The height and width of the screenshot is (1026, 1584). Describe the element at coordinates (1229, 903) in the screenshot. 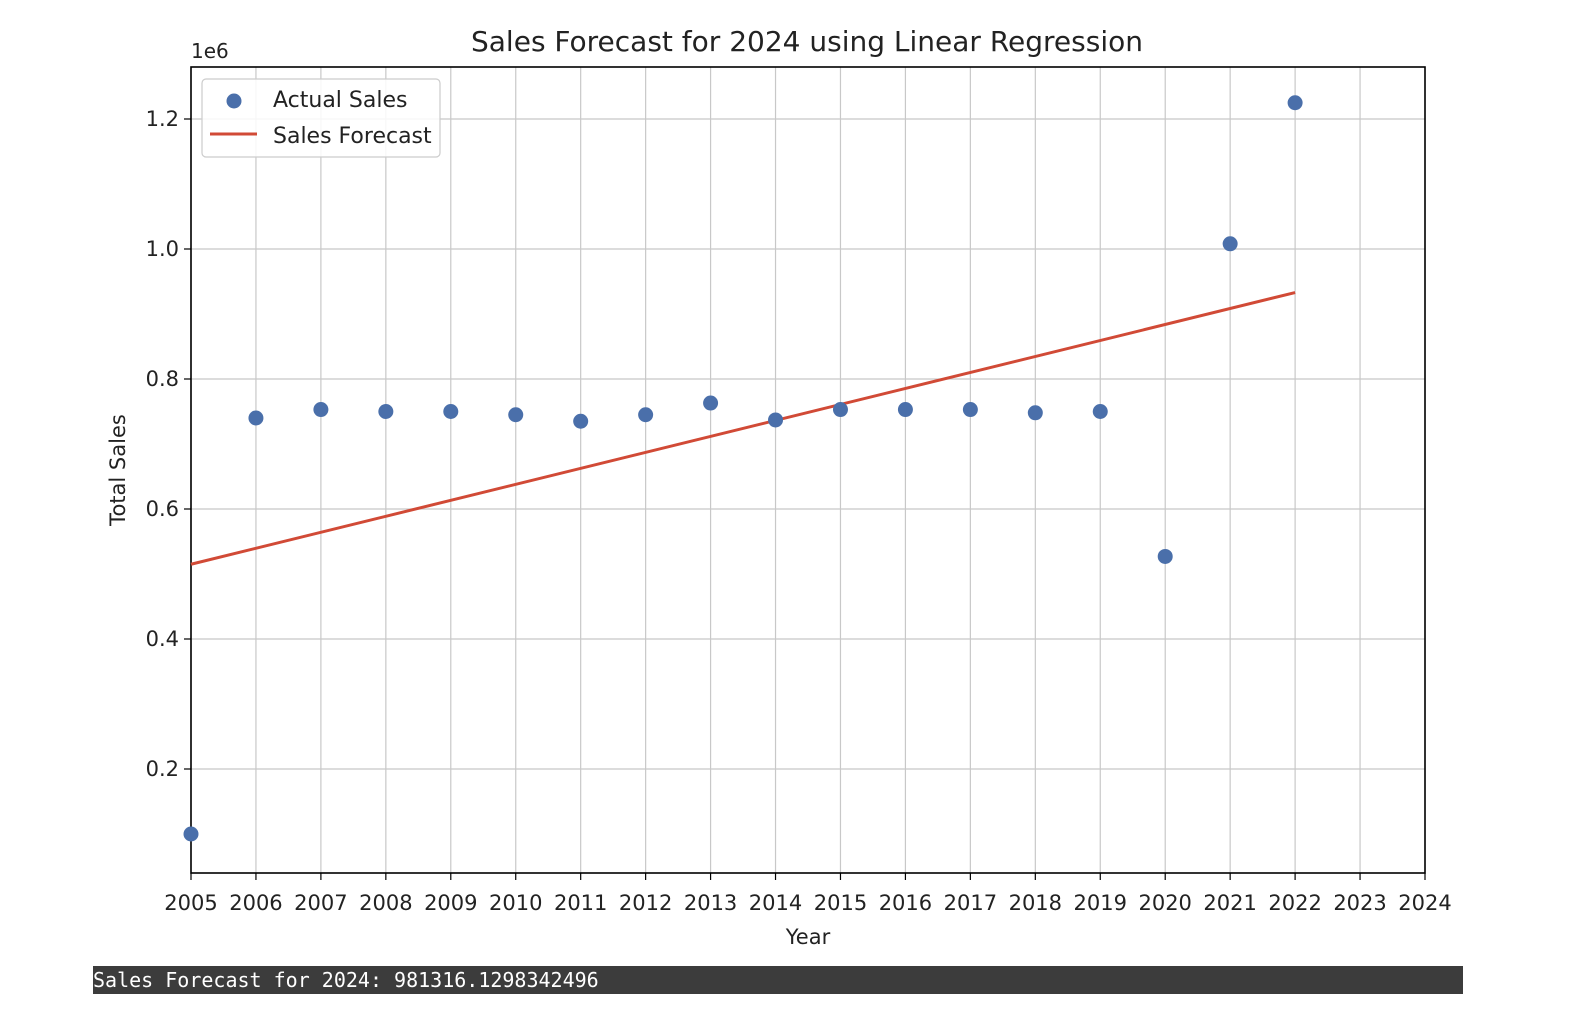

I see `x-tick-label: 2021` at that location.